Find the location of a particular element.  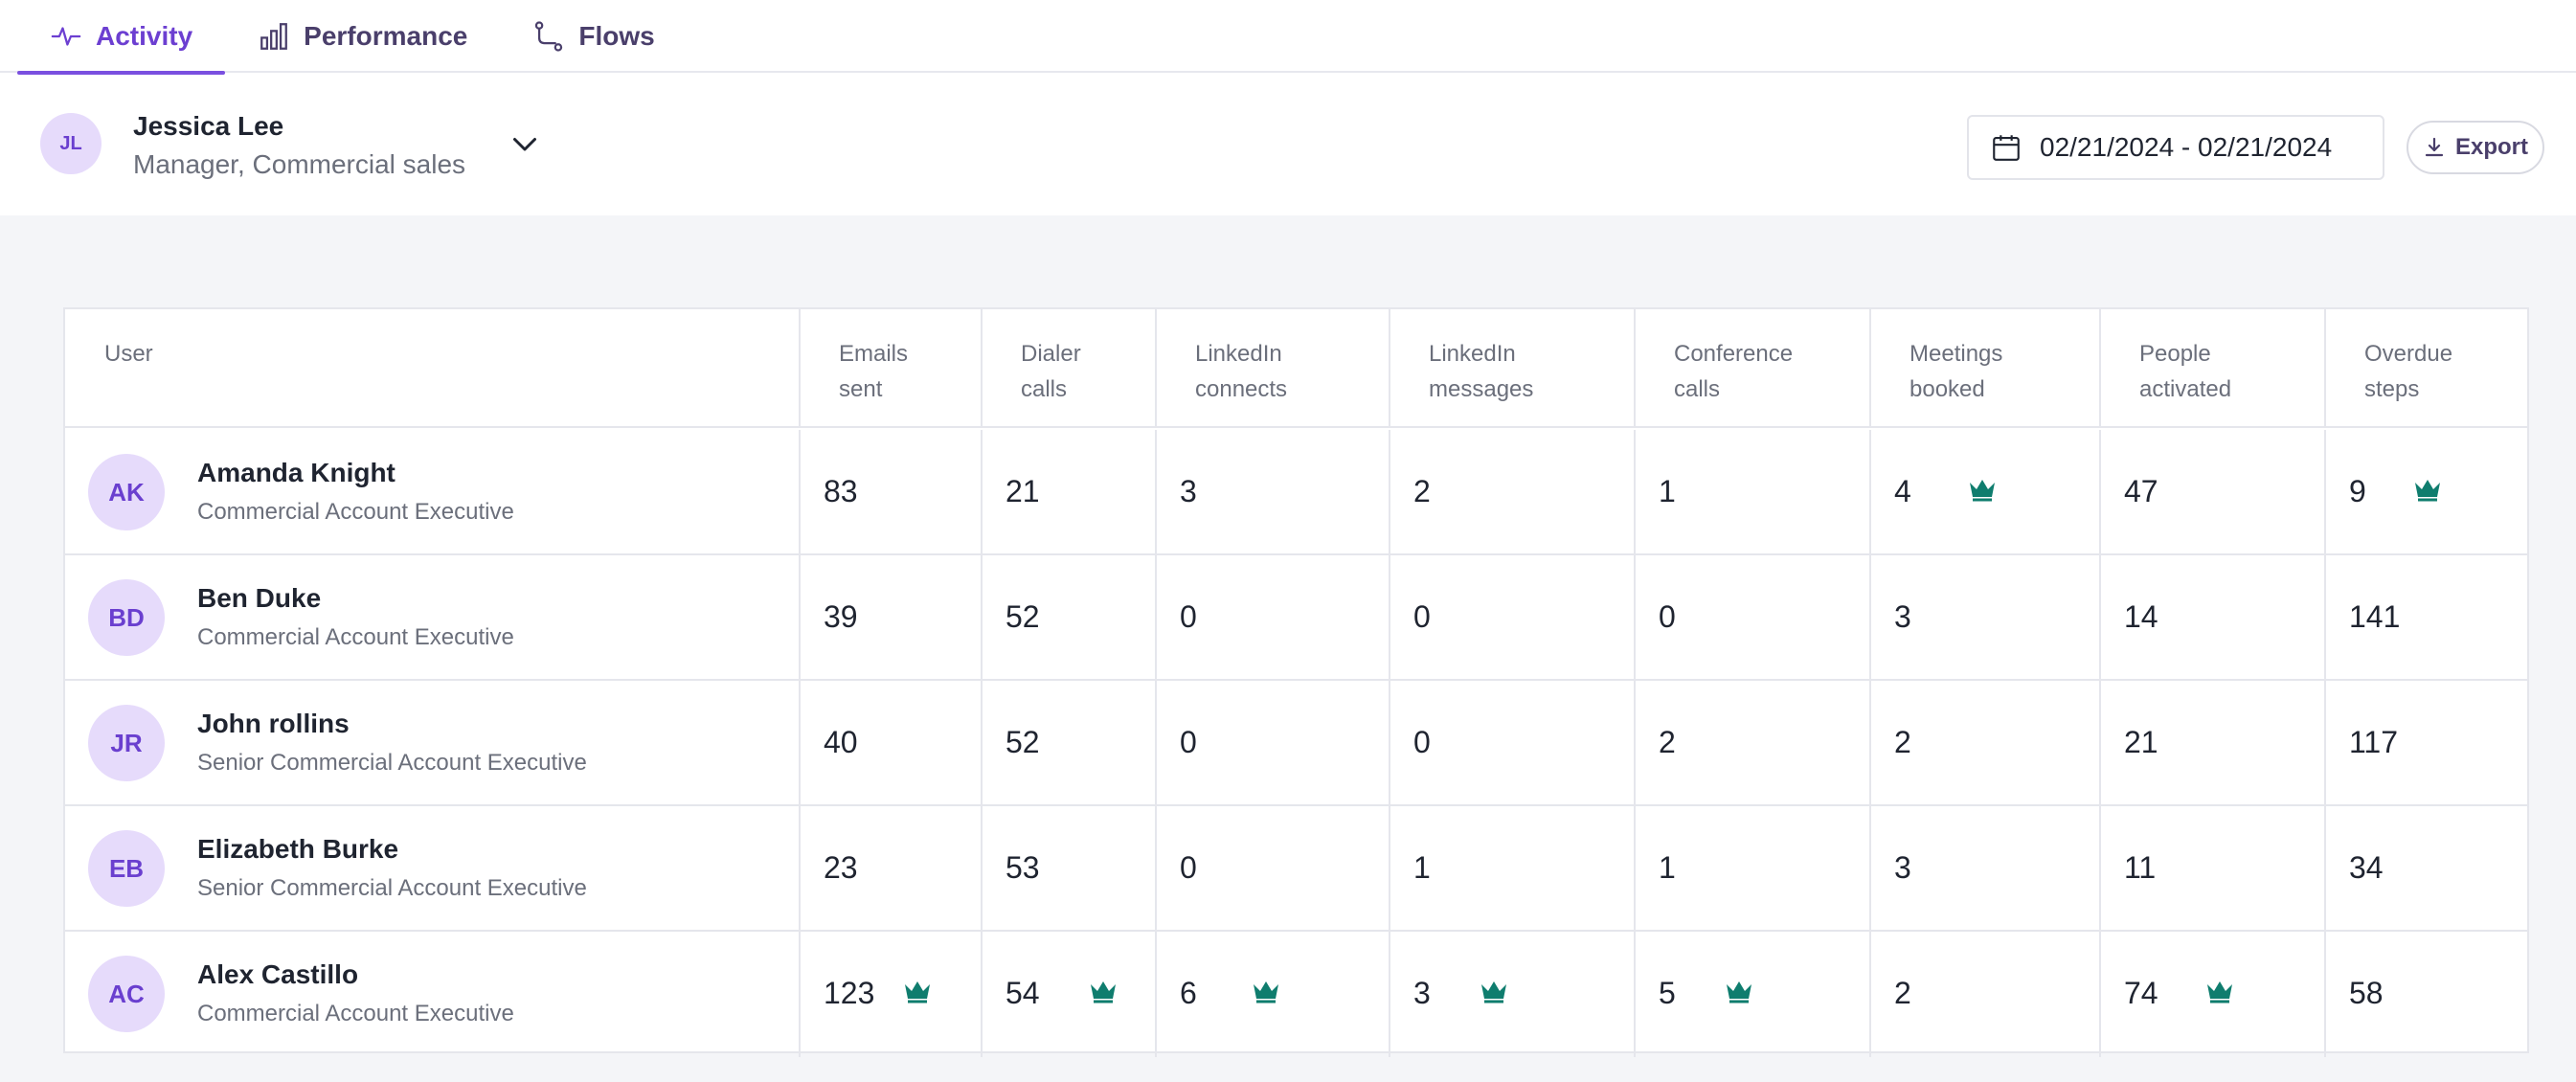

current-user-role: Manager, Commercial sales is located at coordinates (299, 164).